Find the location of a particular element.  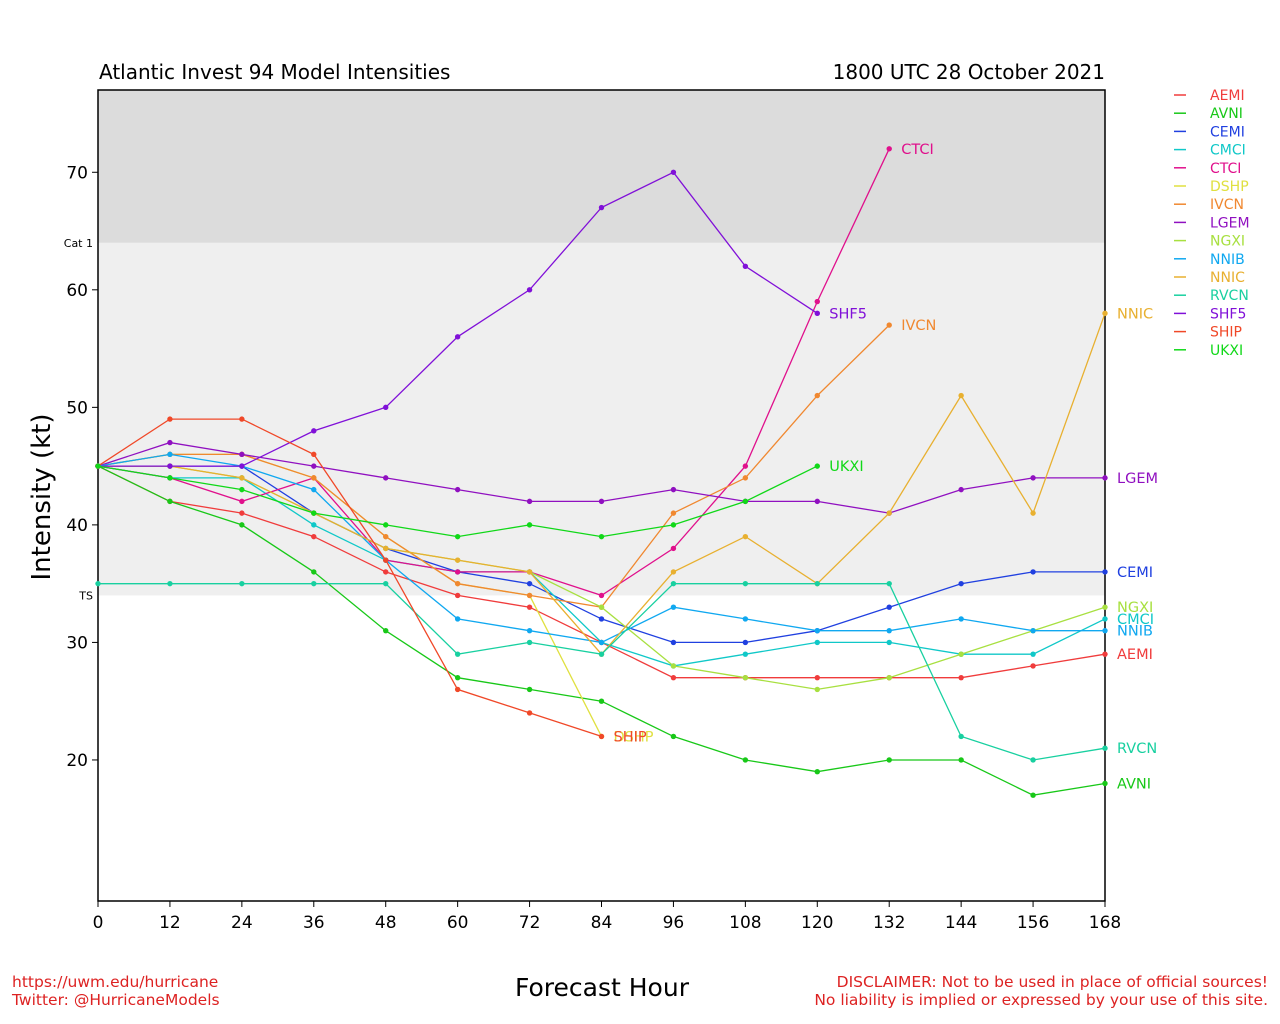

legend-label: RVCN is located at coordinates (1229, 296).